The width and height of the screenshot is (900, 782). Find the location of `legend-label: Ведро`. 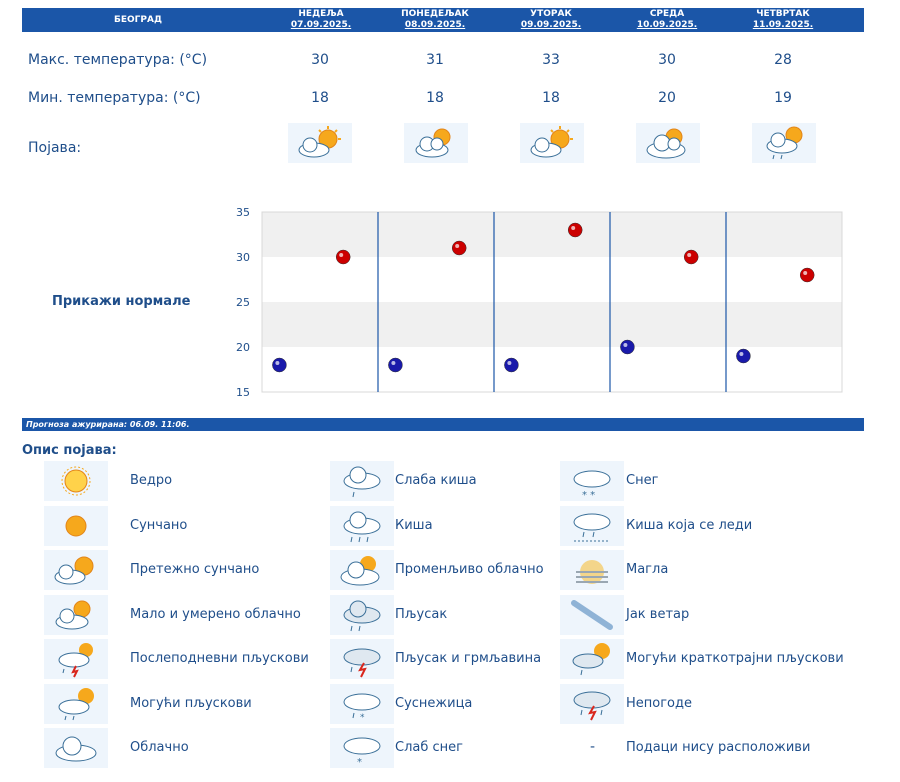

legend-label: Ведро is located at coordinates (151, 480).